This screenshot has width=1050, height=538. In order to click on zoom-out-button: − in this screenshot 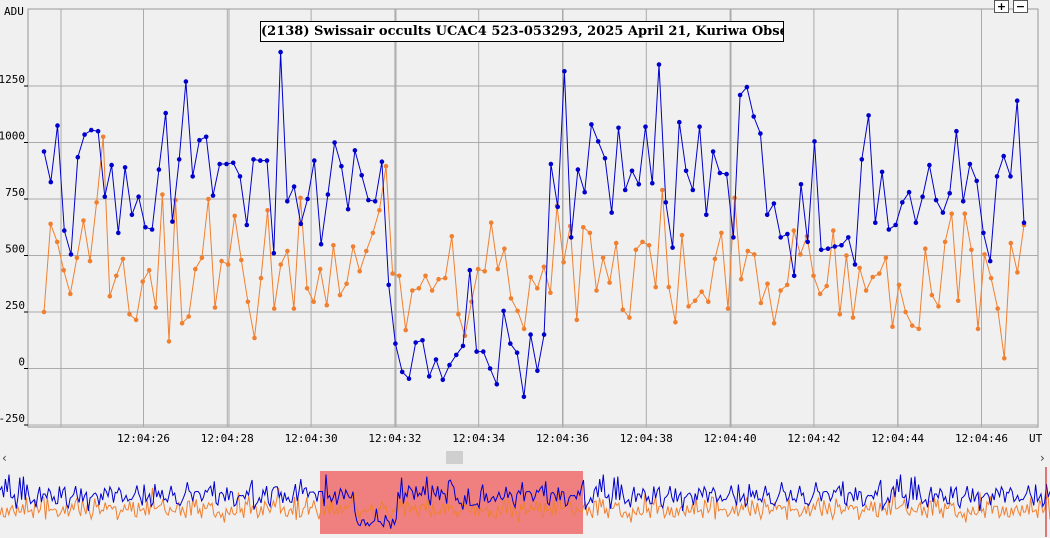, I will do `click(1020, 6)`.